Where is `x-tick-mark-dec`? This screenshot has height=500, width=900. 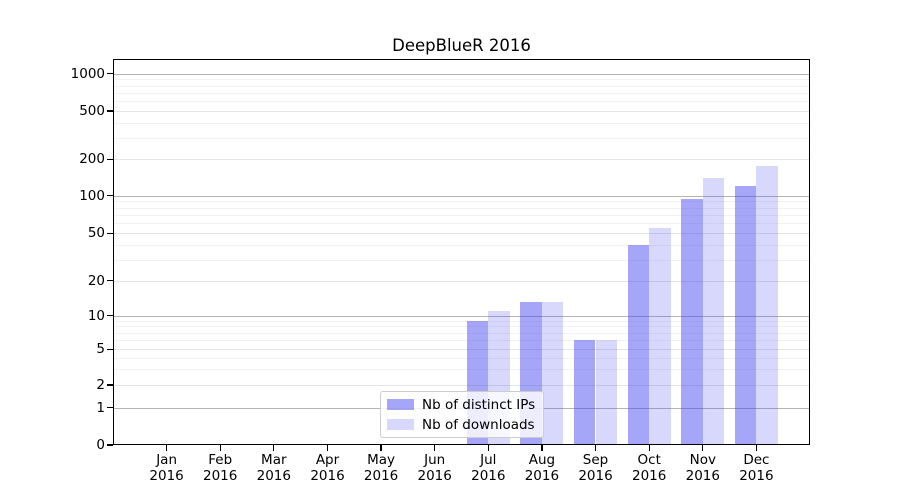 x-tick-mark-dec is located at coordinates (756, 448).